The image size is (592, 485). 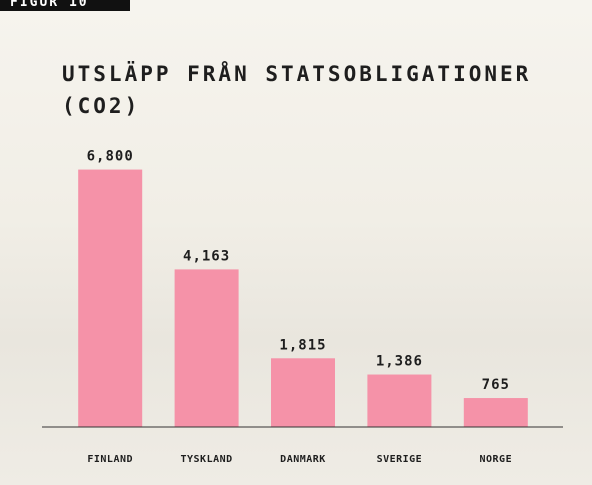 What do you see at coordinates (496, 385) in the screenshot?
I see `value-label: 765` at bounding box center [496, 385].